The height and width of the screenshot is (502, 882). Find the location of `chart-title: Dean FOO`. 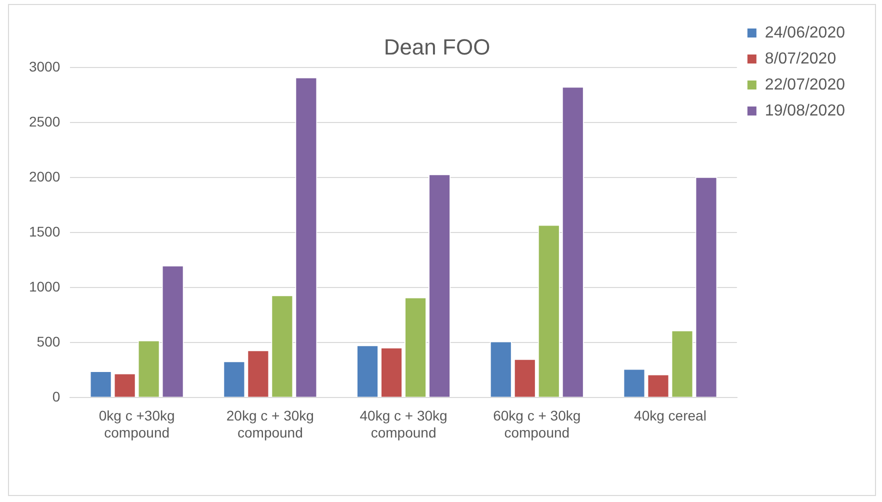

chart-title: Dean FOO is located at coordinates (437, 47).